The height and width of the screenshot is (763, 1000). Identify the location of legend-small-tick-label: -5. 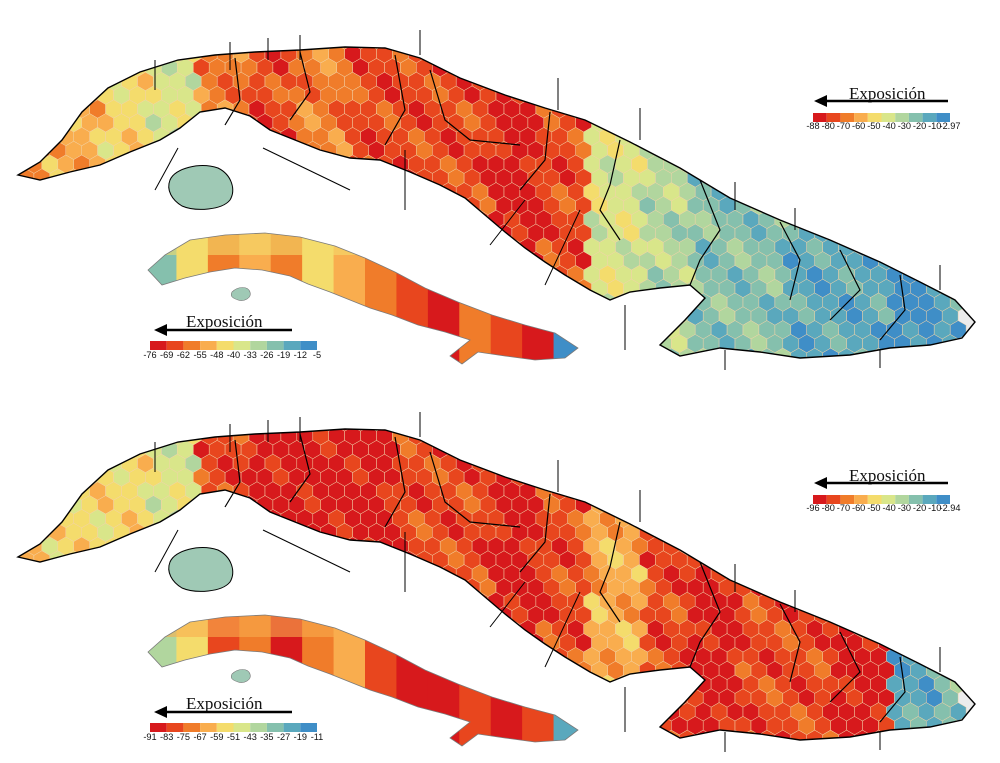
(317, 355).